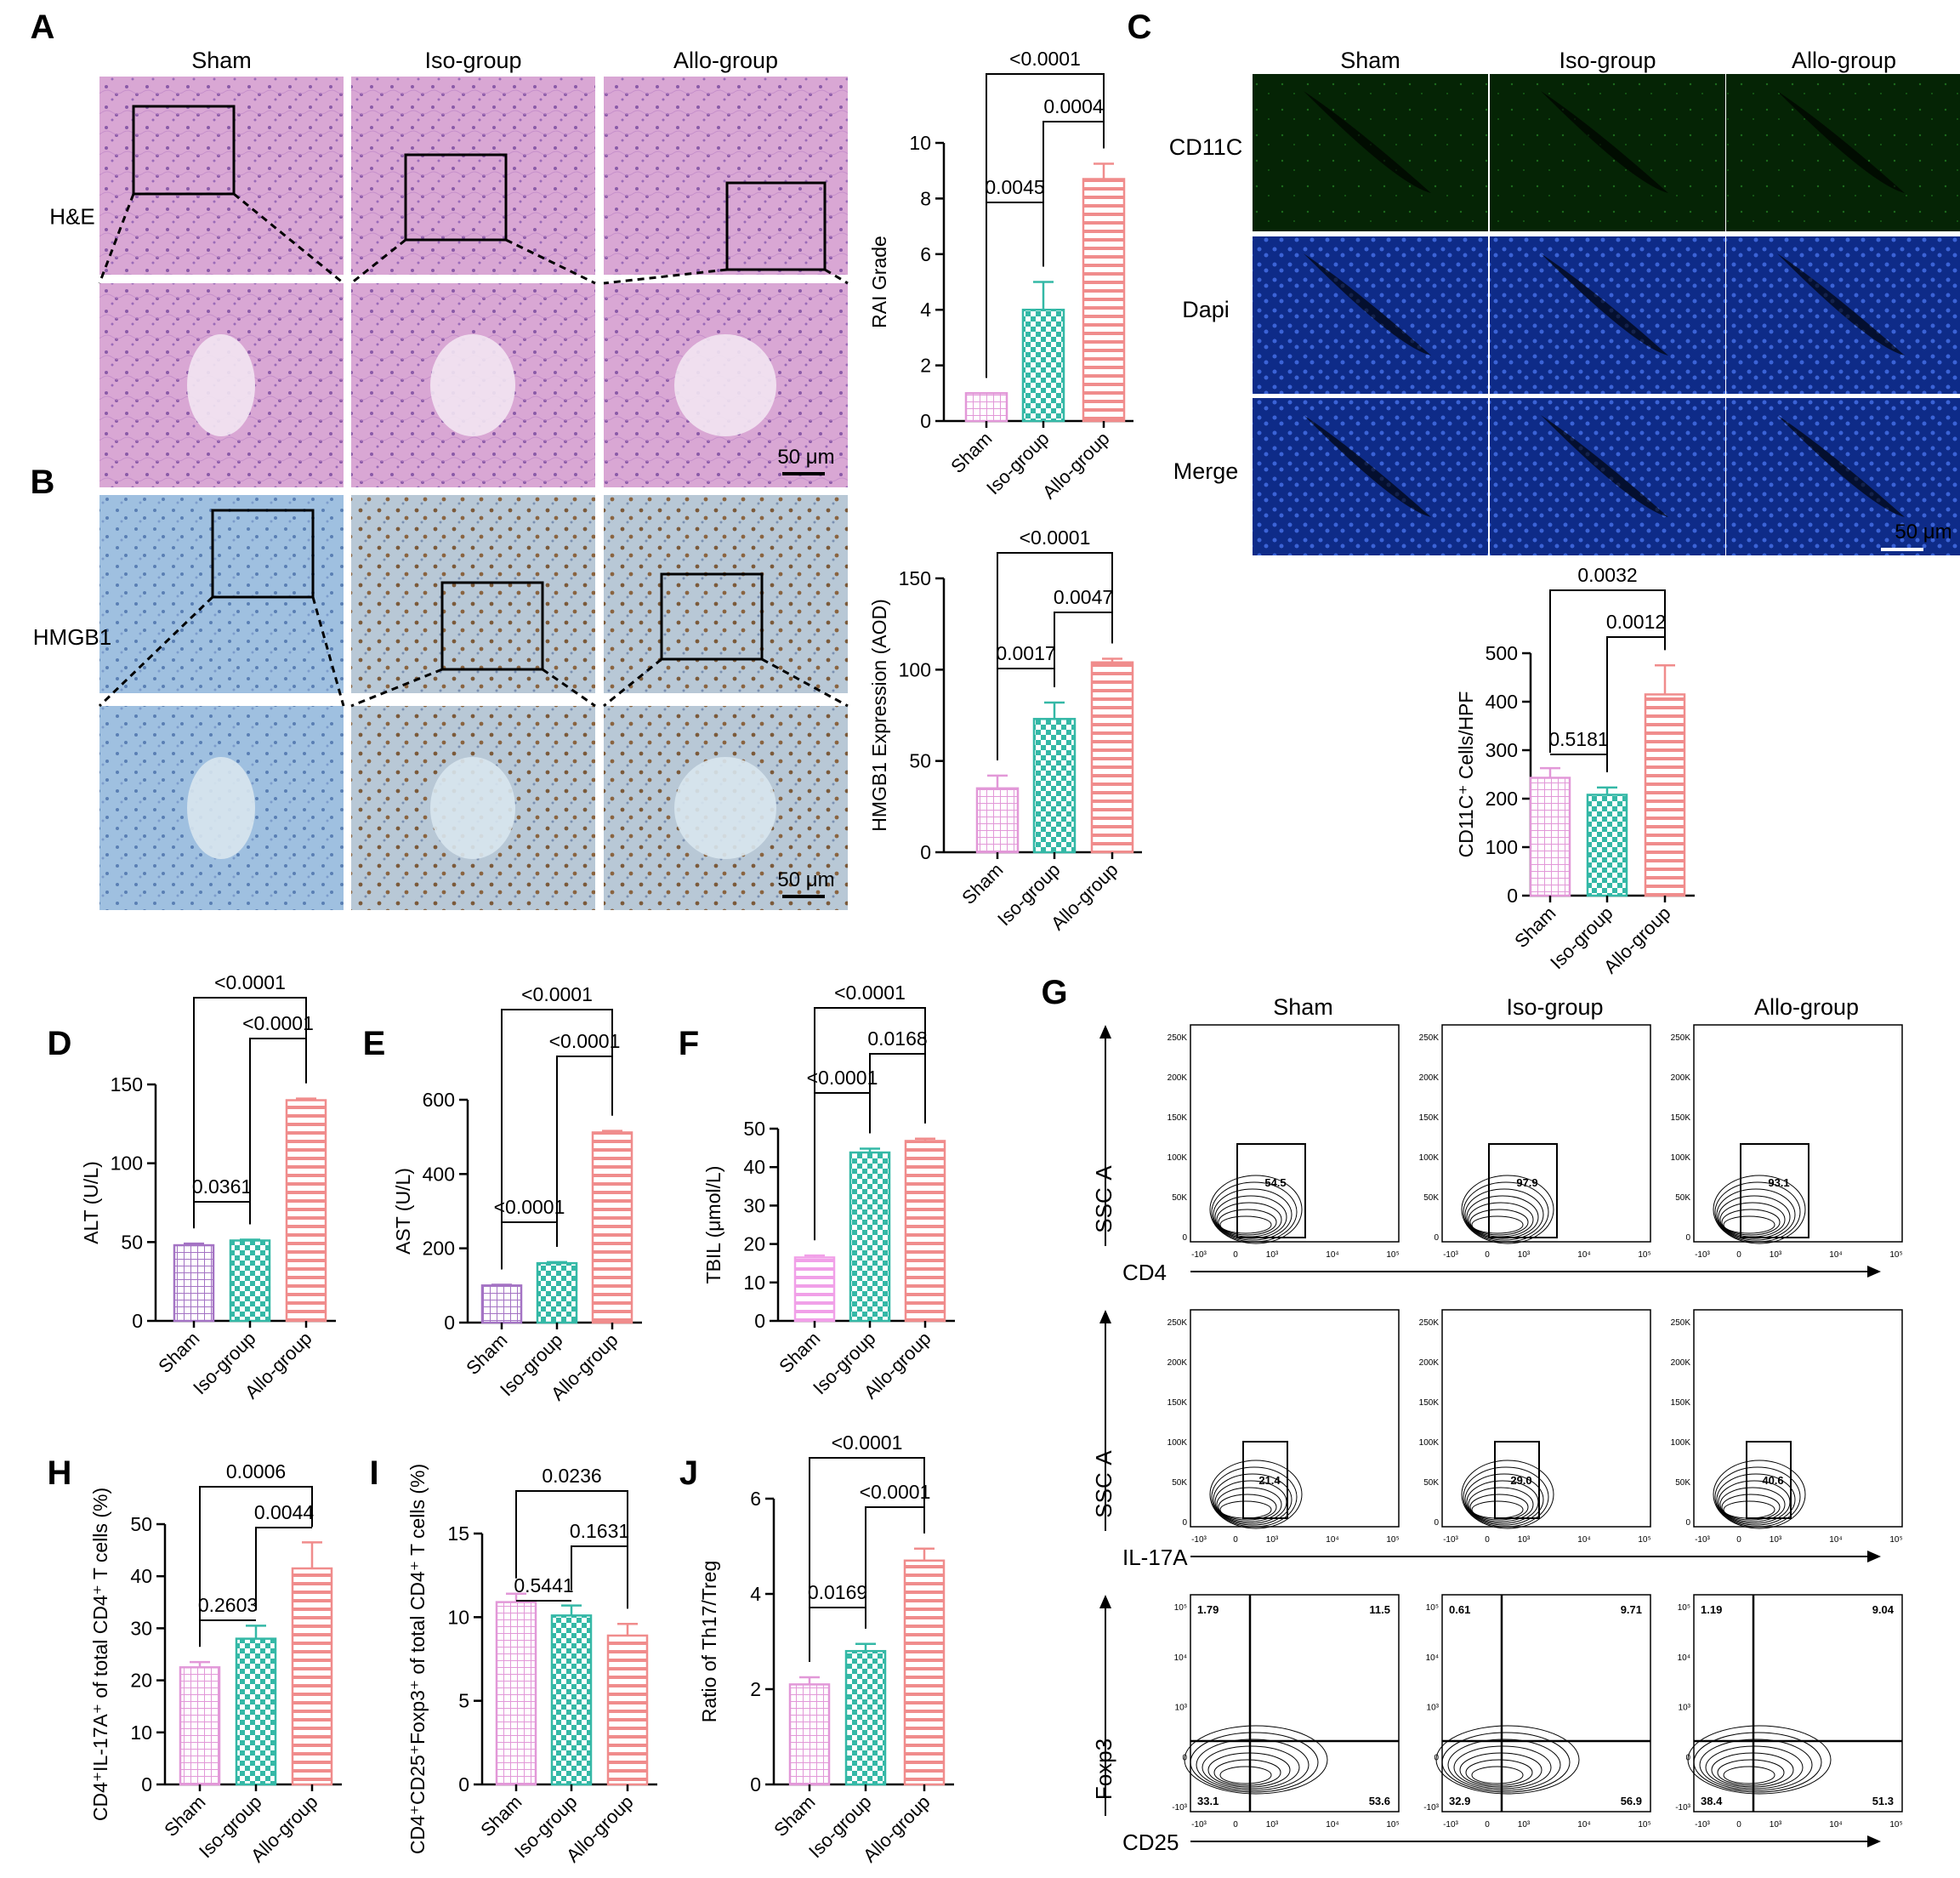 Image resolution: width=1960 pixels, height=1878 pixels. What do you see at coordinates (1874, 1272) in the screenshot?
I see `x-arrow-head` at bounding box center [1874, 1272].